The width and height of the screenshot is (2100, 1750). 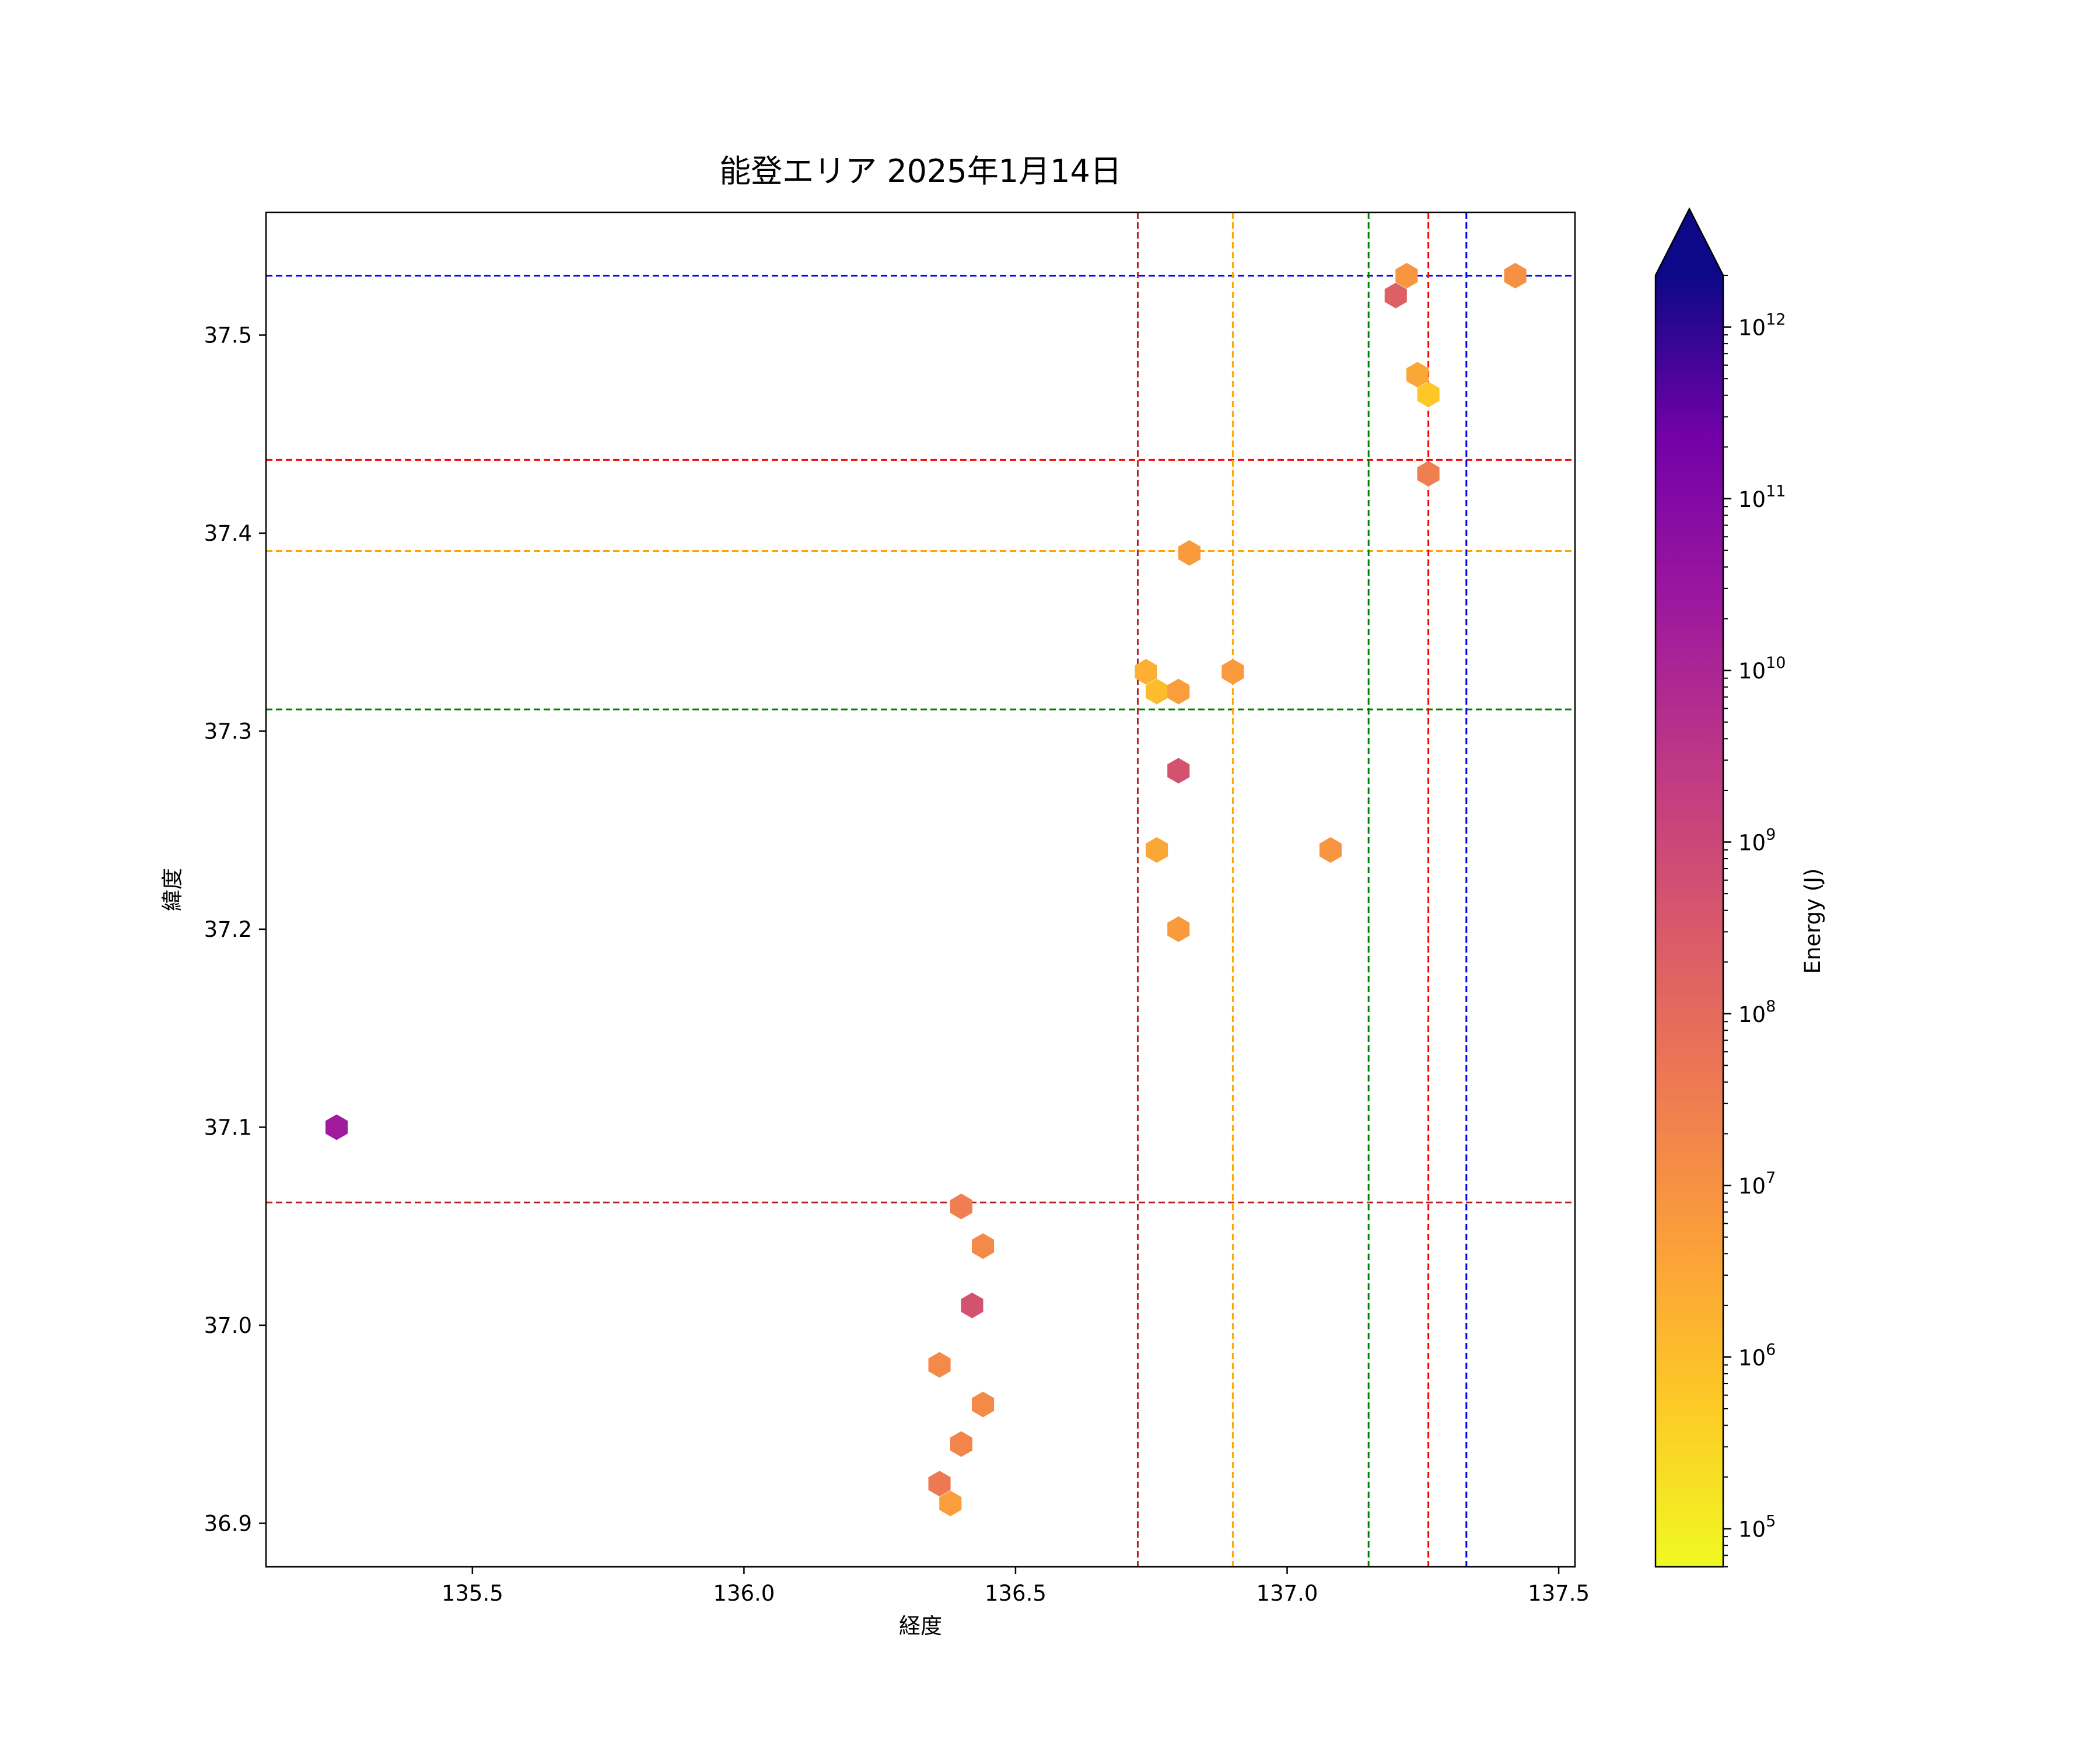 What do you see at coordinates (1559, 1594) in the screenshot?
I see `x-tick-label: 137.5` at bounding box center [1559, 1594].